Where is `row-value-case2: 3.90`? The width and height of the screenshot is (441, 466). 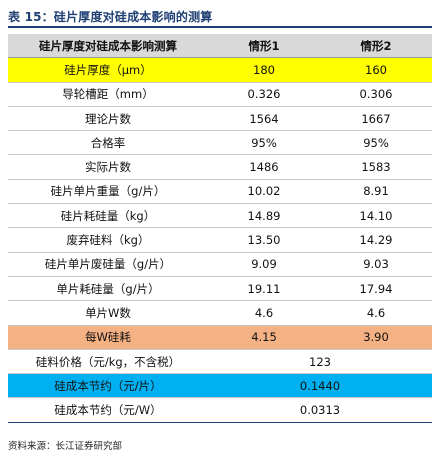 row-value-case2: 3.90 is located at coordinates (376, 337).